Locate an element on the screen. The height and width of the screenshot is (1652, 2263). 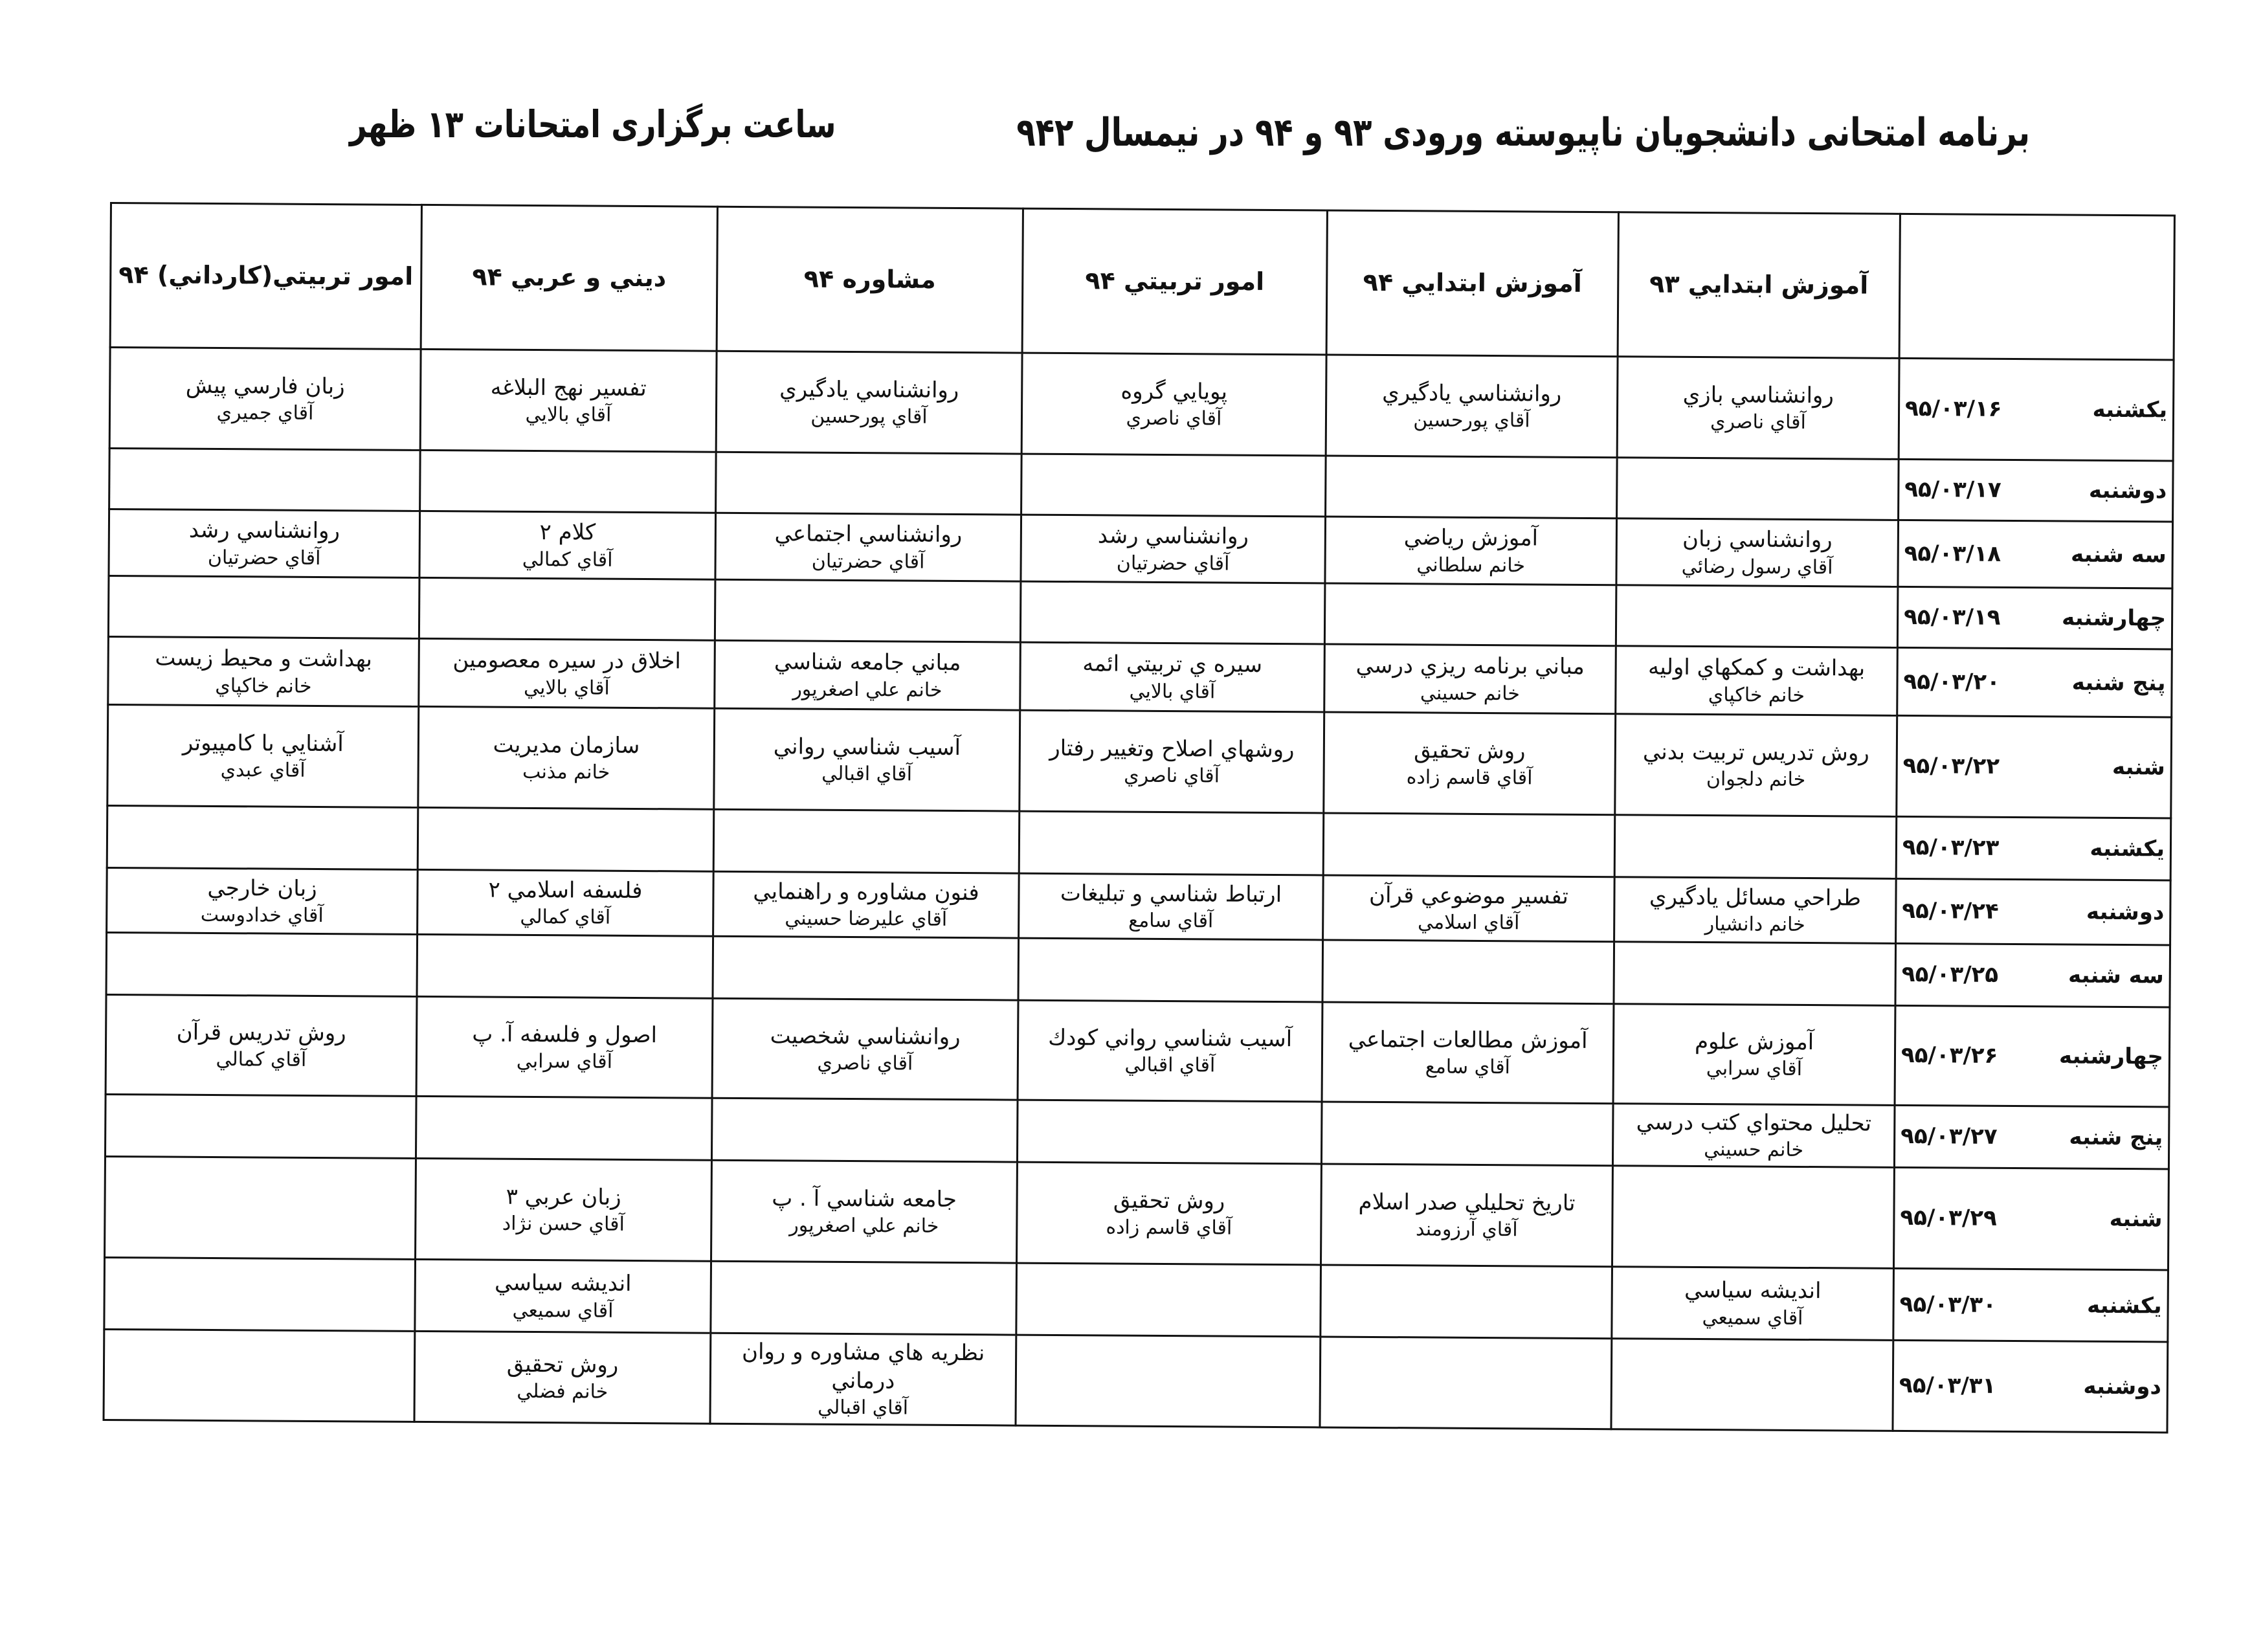
course-name: روش تدريس قرآن is located at coordinates (261, 1033).